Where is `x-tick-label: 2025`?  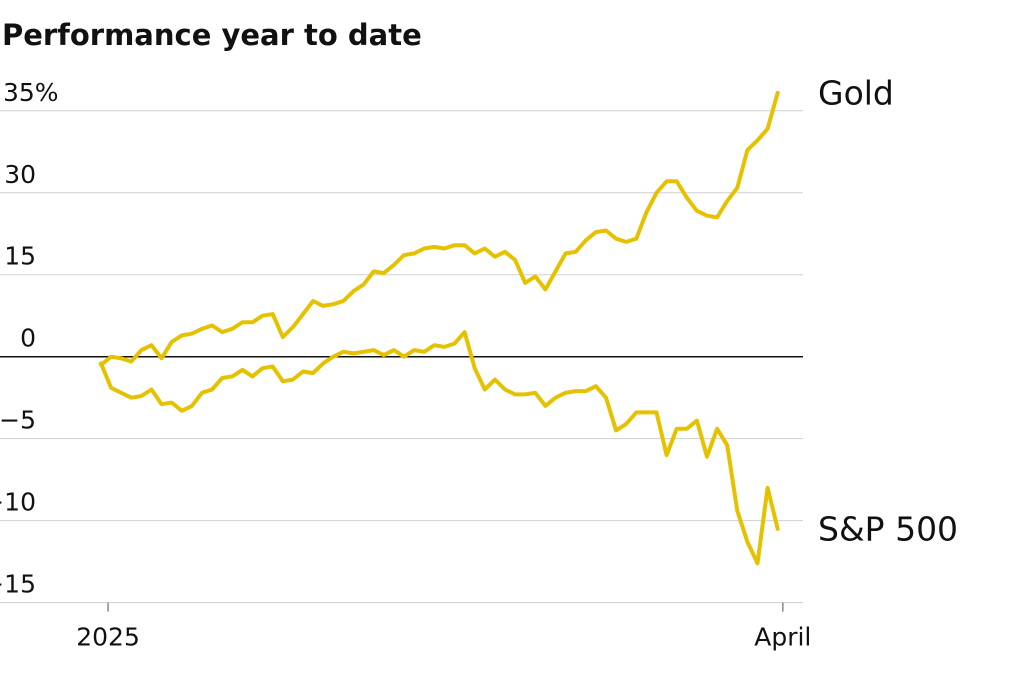 x-tick-label: 2025 is located at coordinates (108, 637).